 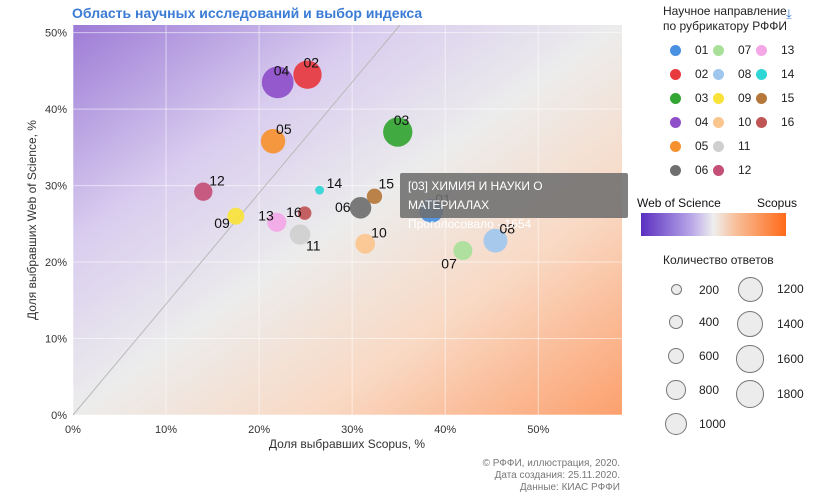 What do you see at coordinates (732, 122) in the screenshot?
I see `legend-item-10: 10` at bounding box center [732, 122].